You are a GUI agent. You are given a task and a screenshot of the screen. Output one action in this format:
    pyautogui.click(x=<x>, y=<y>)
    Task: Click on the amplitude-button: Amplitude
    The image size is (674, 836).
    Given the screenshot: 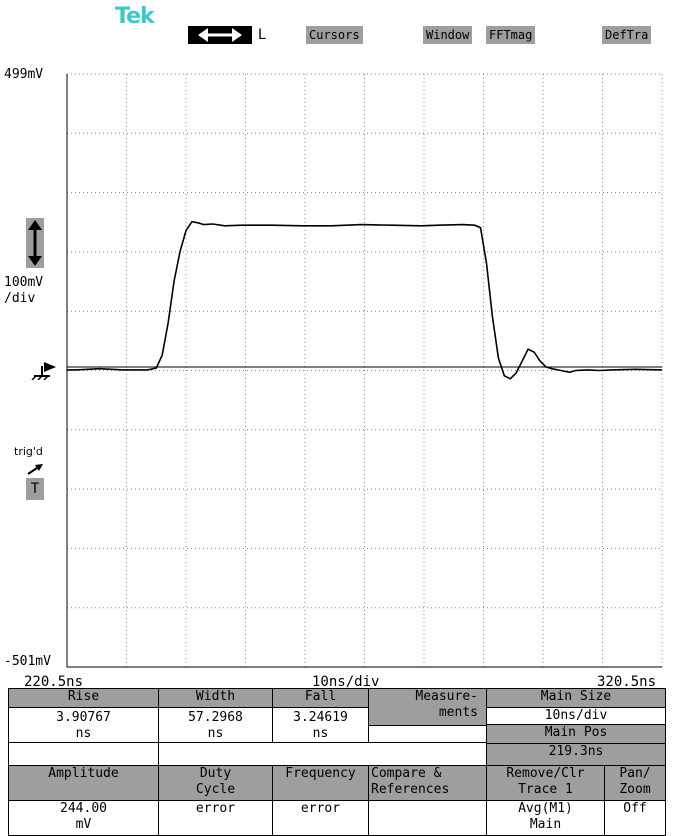 What is the action you would take?
    pyautogui.click(x=83, y=783)
    